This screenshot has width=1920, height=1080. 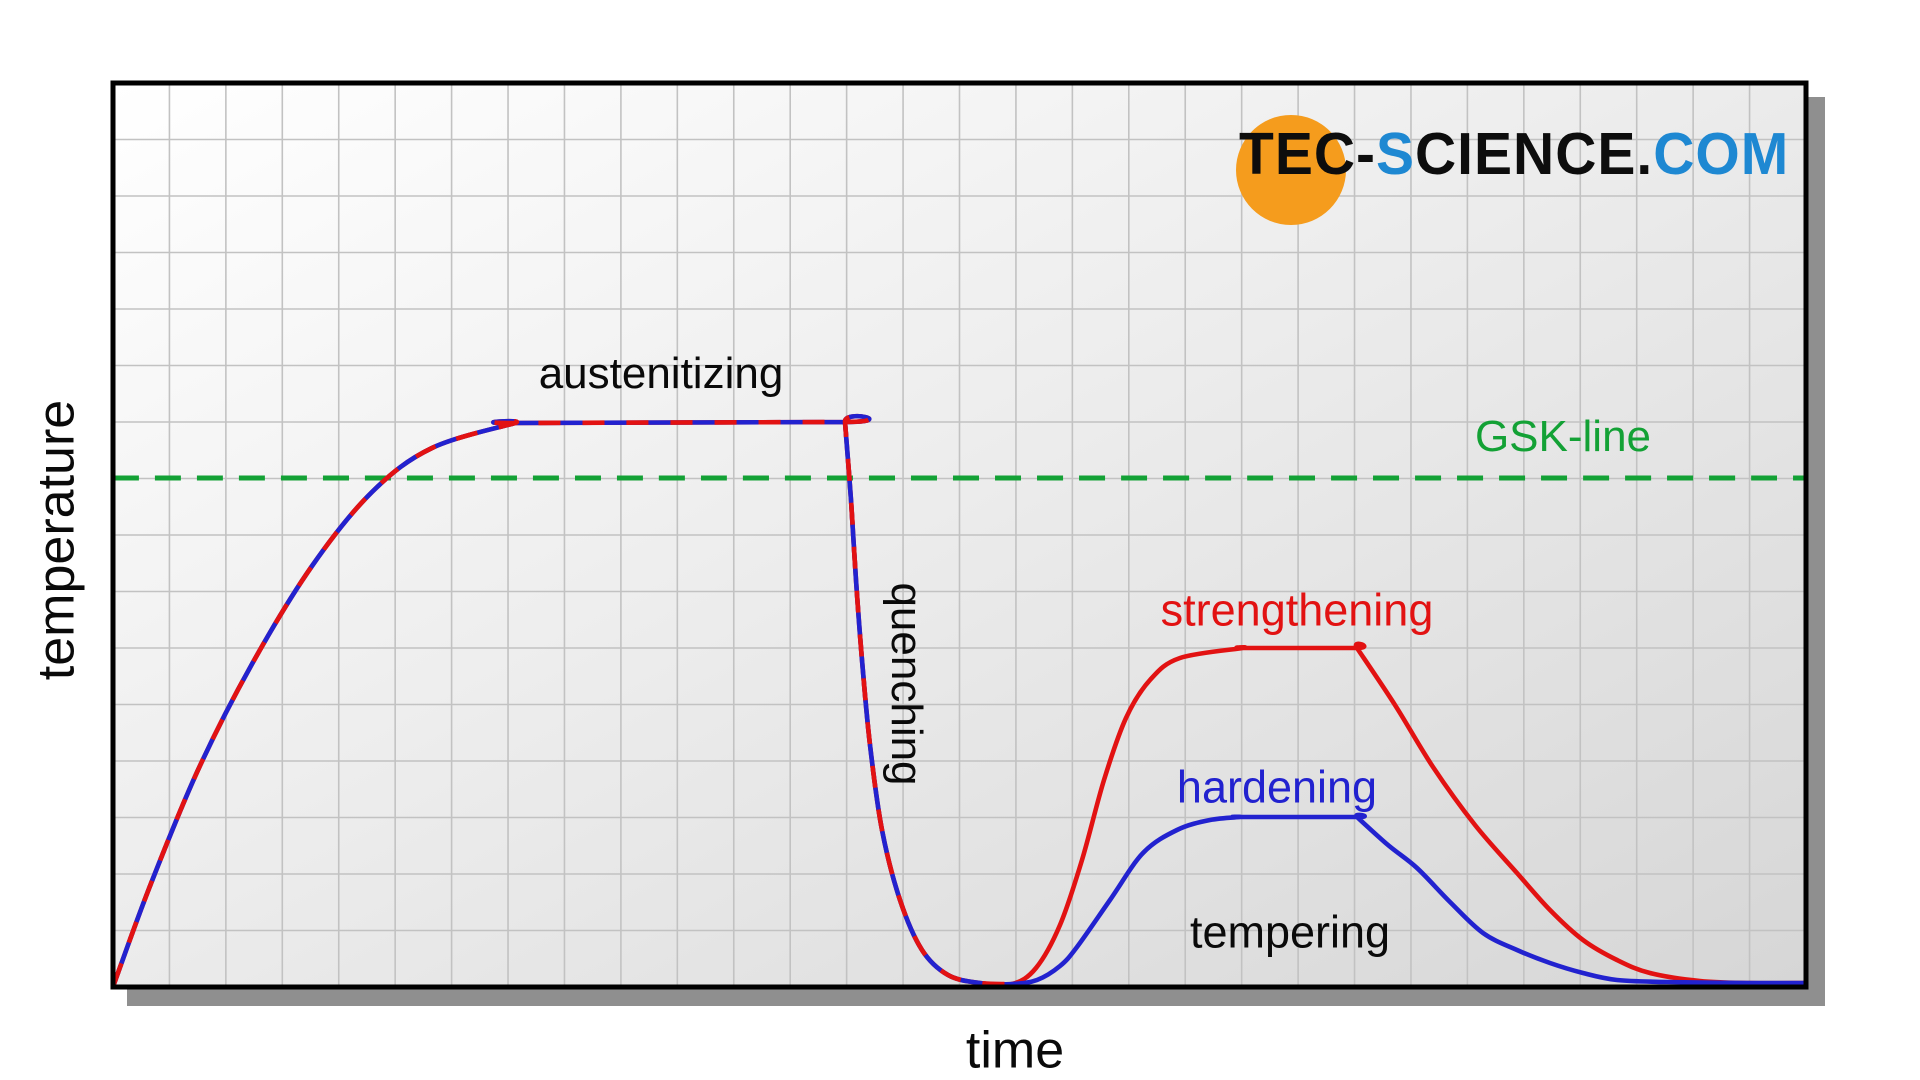 I want to click on logo-text-segment: S, so click(x=1395, y=154).